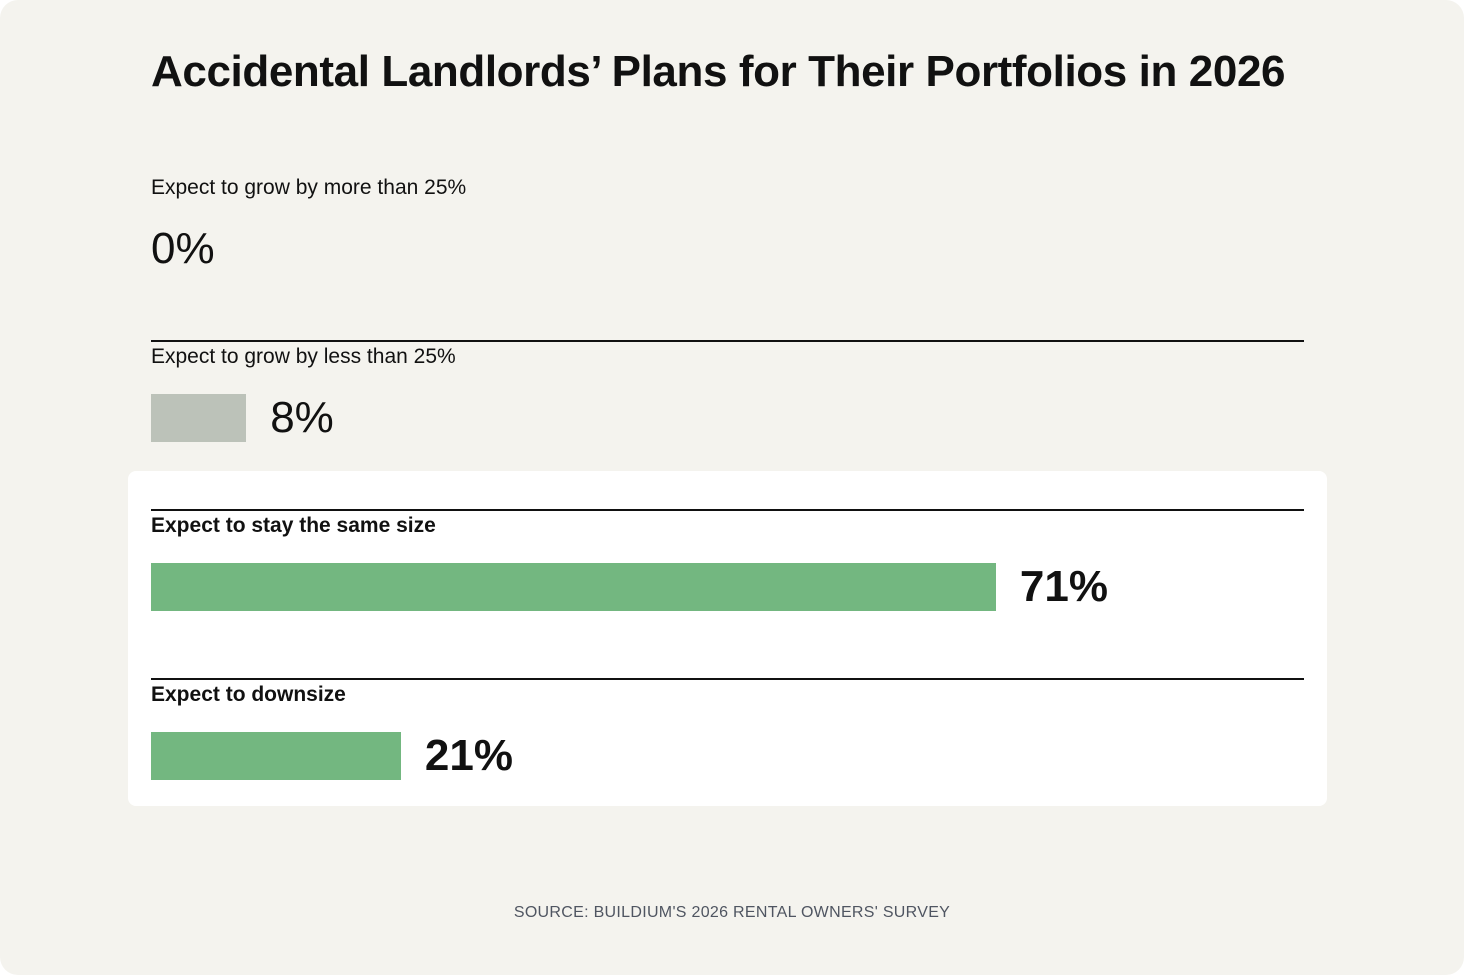  What do you see at coordinates (727, 426) in the screenshot?
I see `bar-row: Expect to grow by less than 25% 8%` at bounding box center [727, 426].